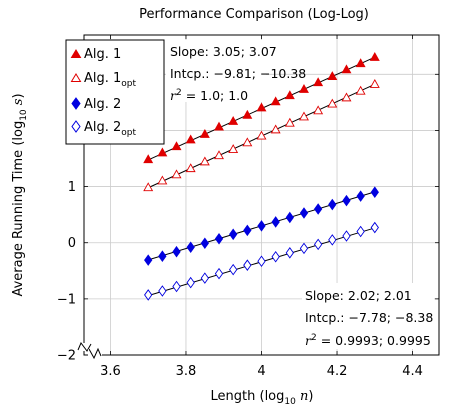 This screenshot has height=417, width=449. I want to click on x-tick-label: 3.6, so click(110, 371).